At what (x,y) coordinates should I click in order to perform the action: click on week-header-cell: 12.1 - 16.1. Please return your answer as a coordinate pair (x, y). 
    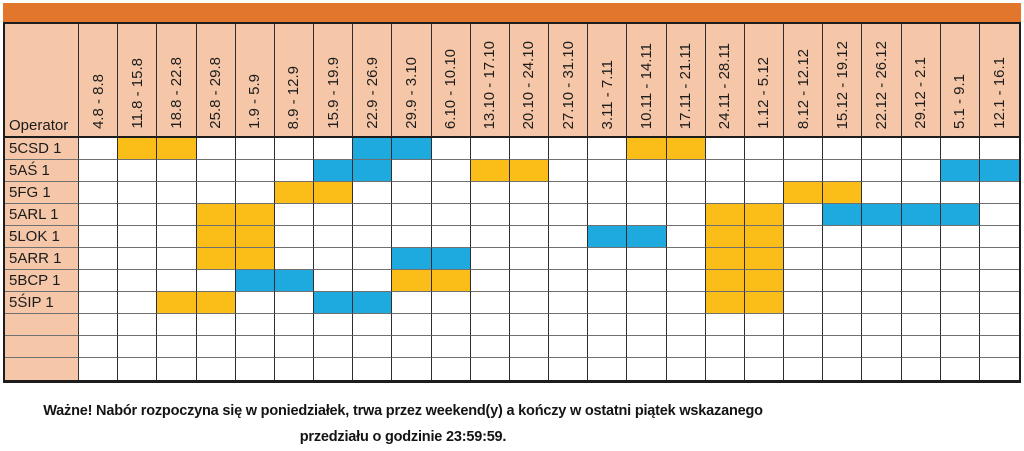
    Looking at the image, I should click on (999, 81).